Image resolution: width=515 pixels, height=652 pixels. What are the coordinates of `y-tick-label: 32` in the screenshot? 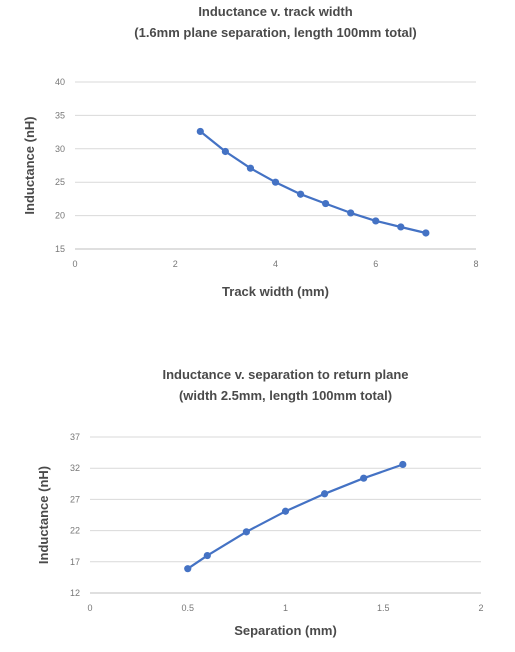 It's located at (75, 468).